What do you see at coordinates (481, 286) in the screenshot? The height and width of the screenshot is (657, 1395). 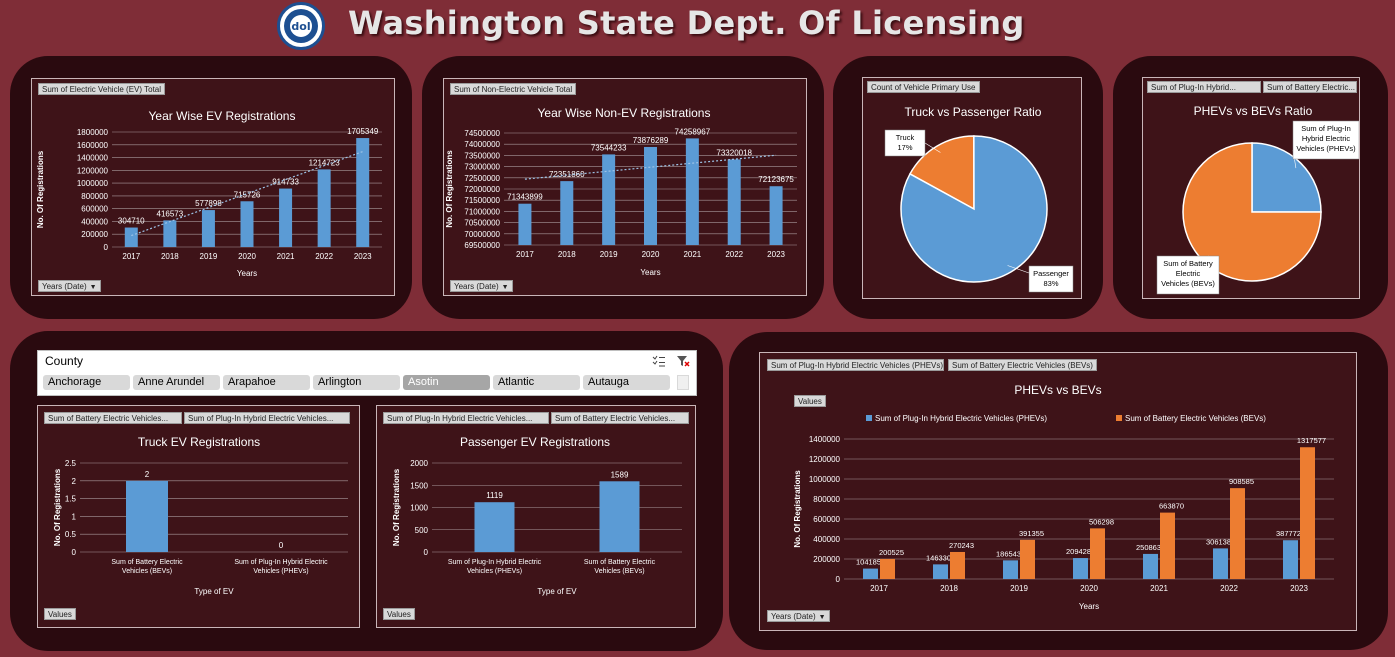 I see `nonev-axis-button: Years (Date) ▼` at bounding box center [481, 286].